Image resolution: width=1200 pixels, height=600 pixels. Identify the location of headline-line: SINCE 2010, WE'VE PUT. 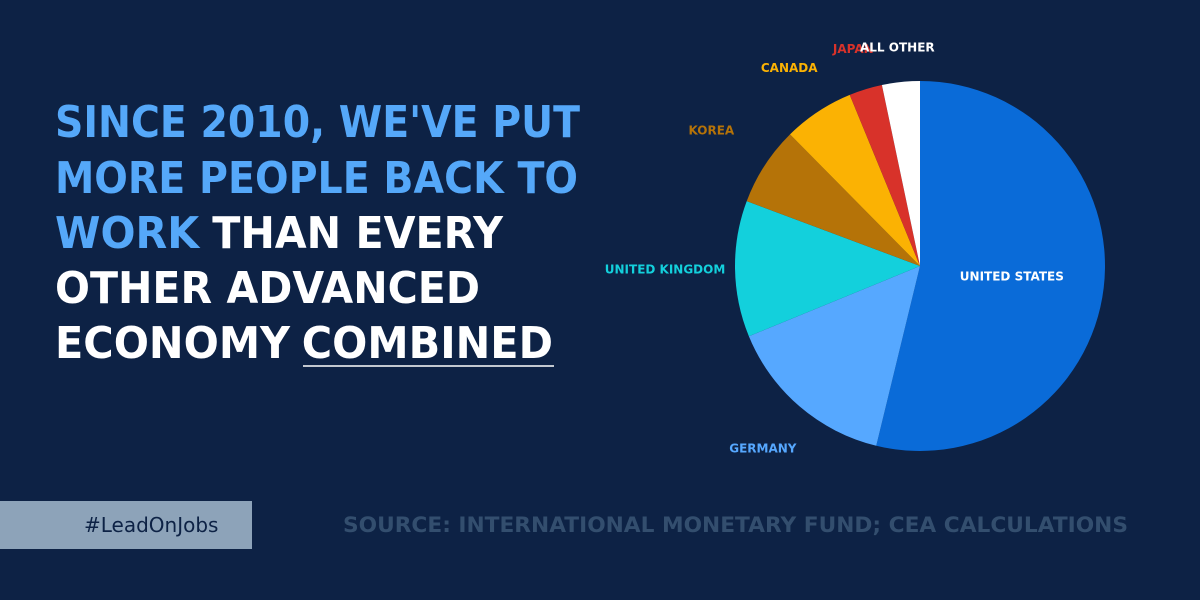
(317, 122).